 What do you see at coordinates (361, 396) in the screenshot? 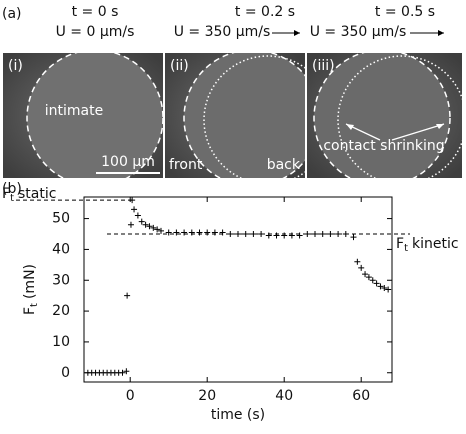
I see `x-tick-label: 60` at bounding box center [361, 396].